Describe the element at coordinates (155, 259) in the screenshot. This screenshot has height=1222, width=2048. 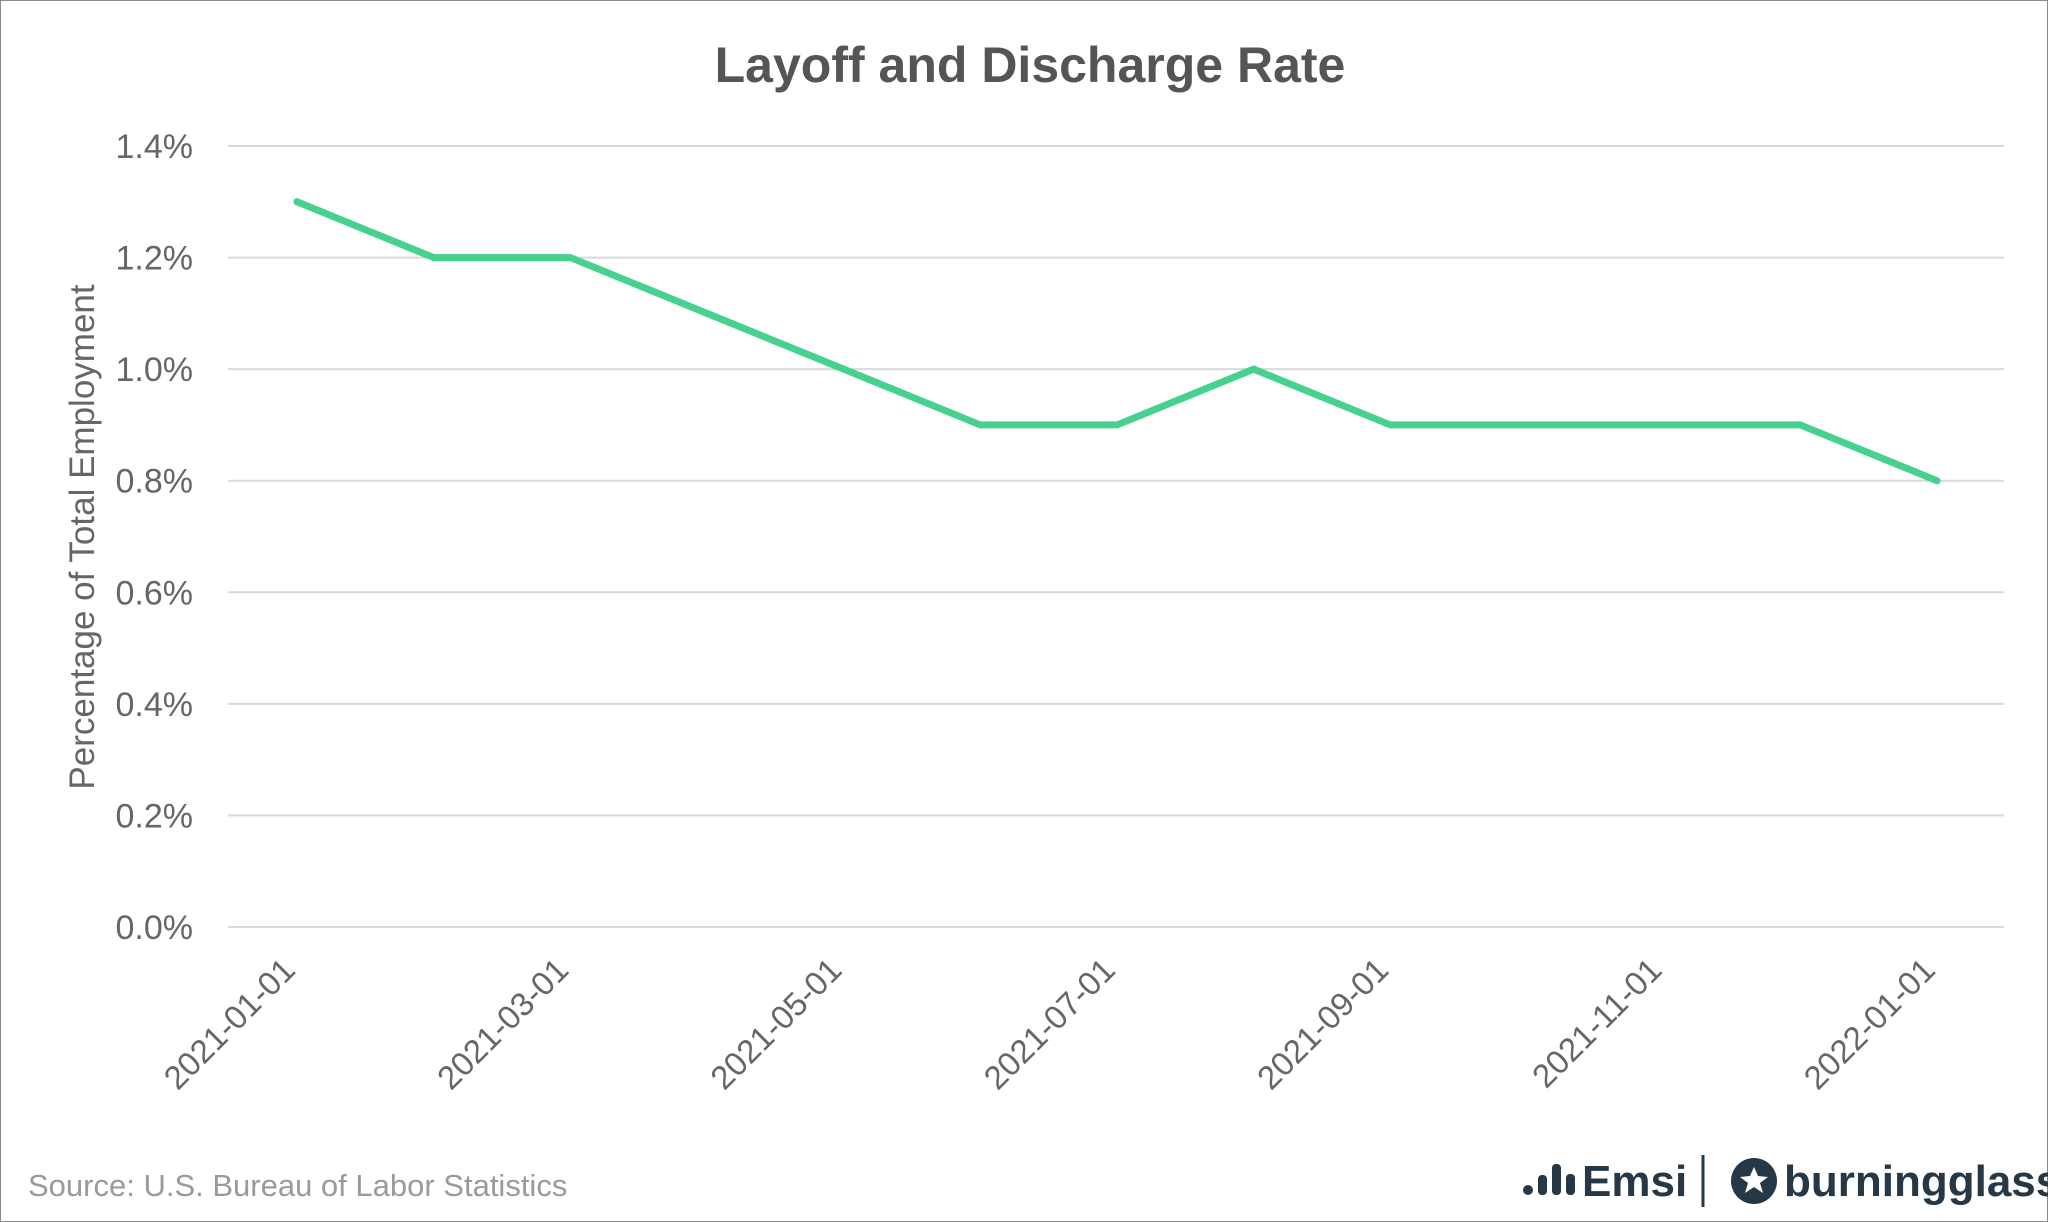
I see `y-tick-label: 1.2%` at that location.